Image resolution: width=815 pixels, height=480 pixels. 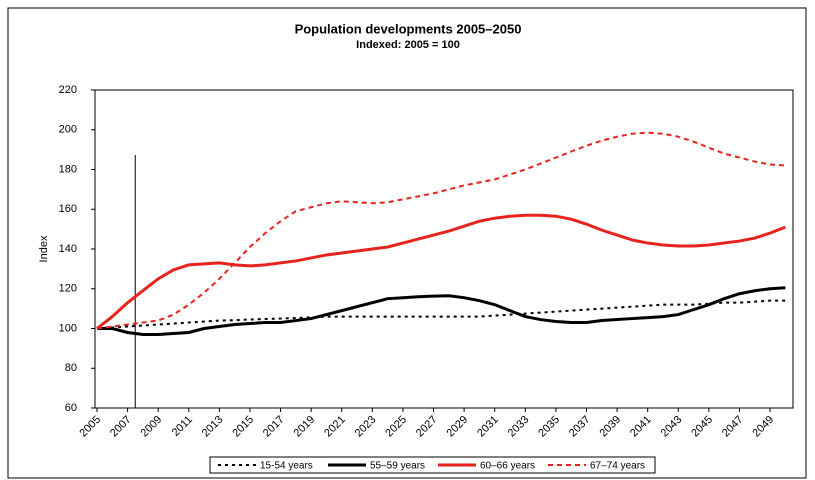 I want to click on chart-title: Population developments 2005–2050, so click(x=408, y=28).